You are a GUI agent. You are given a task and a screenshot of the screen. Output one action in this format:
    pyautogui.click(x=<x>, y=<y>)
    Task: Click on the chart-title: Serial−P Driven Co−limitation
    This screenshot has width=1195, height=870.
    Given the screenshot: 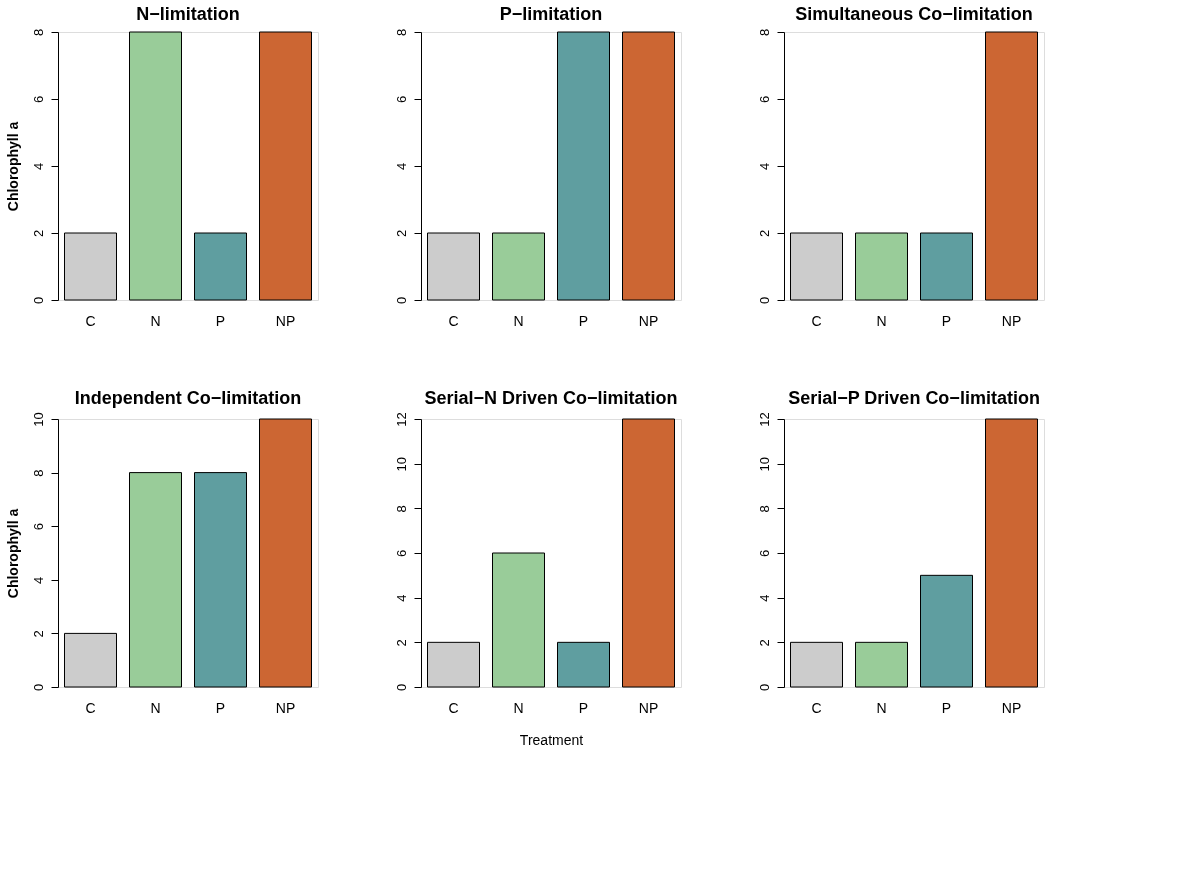 What is the action you would take?
    pyautogui.click(x=914, y=397)
    